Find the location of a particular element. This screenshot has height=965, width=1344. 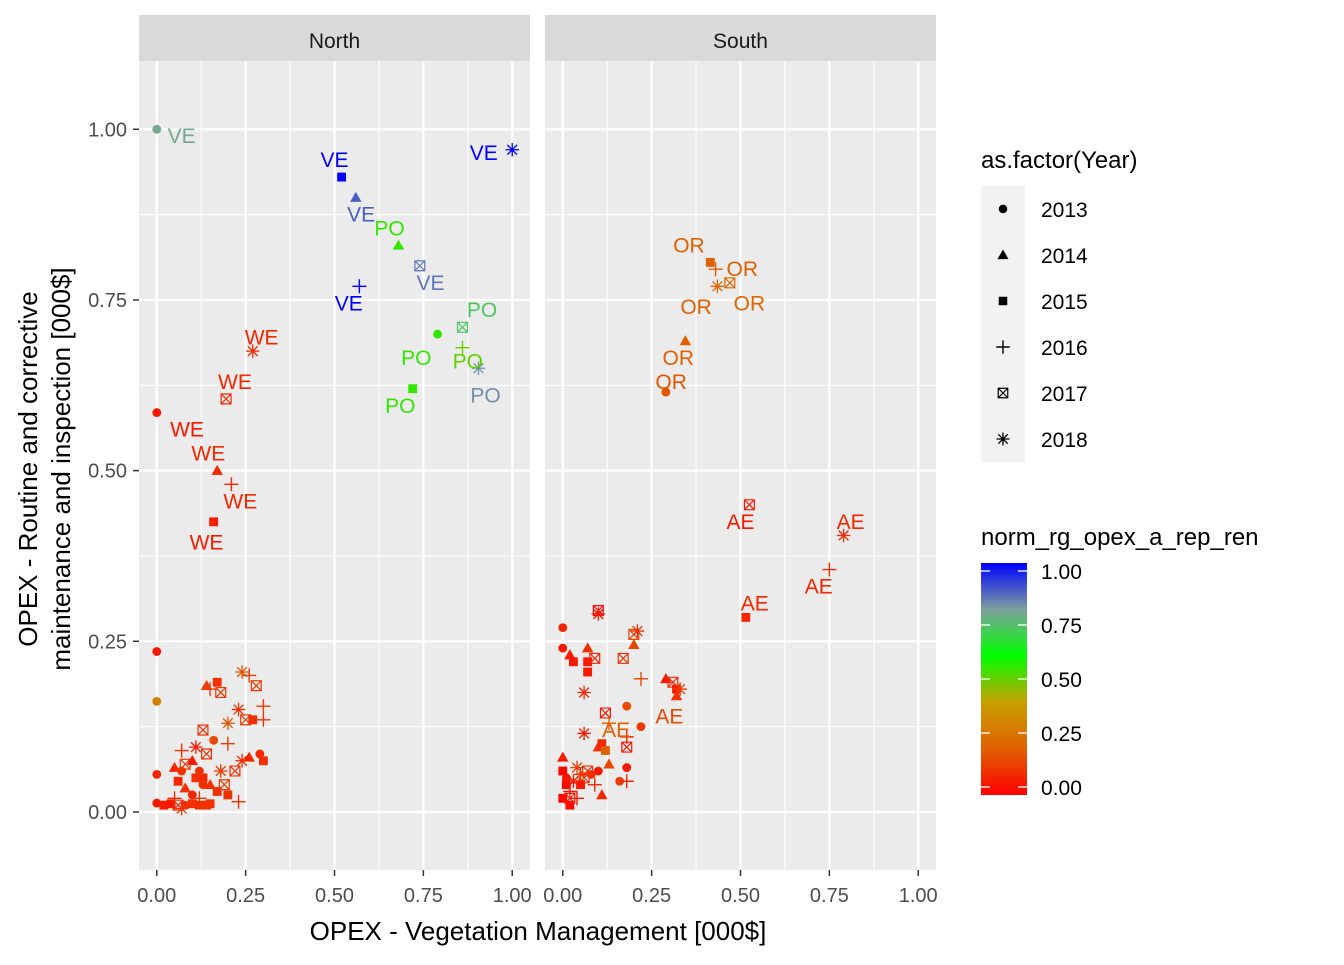

facet-strip is located at coordinates (334, 38).